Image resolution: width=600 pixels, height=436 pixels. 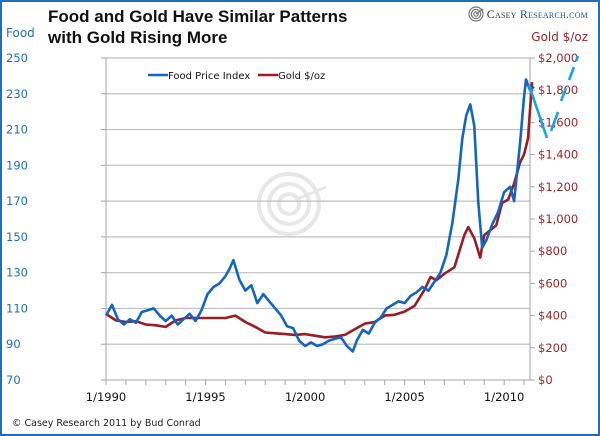 I want to click on left-axis-title: Food, so click(x=20, y=33).